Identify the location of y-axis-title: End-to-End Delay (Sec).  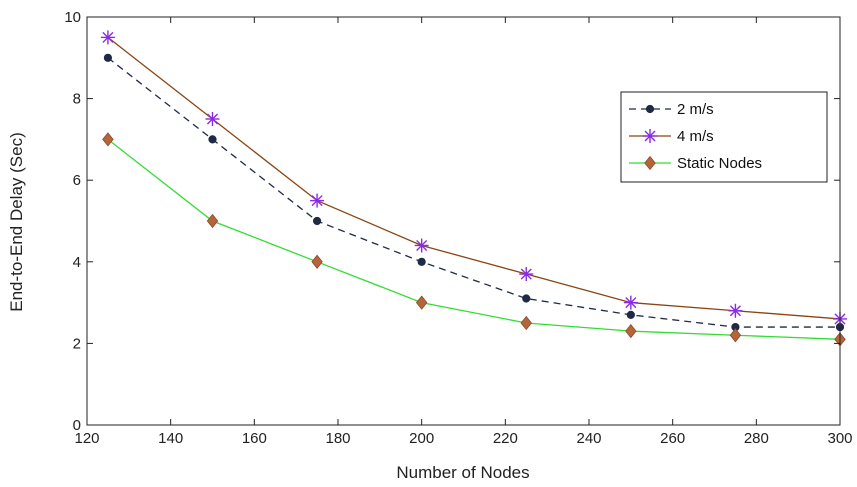
(16, 222).